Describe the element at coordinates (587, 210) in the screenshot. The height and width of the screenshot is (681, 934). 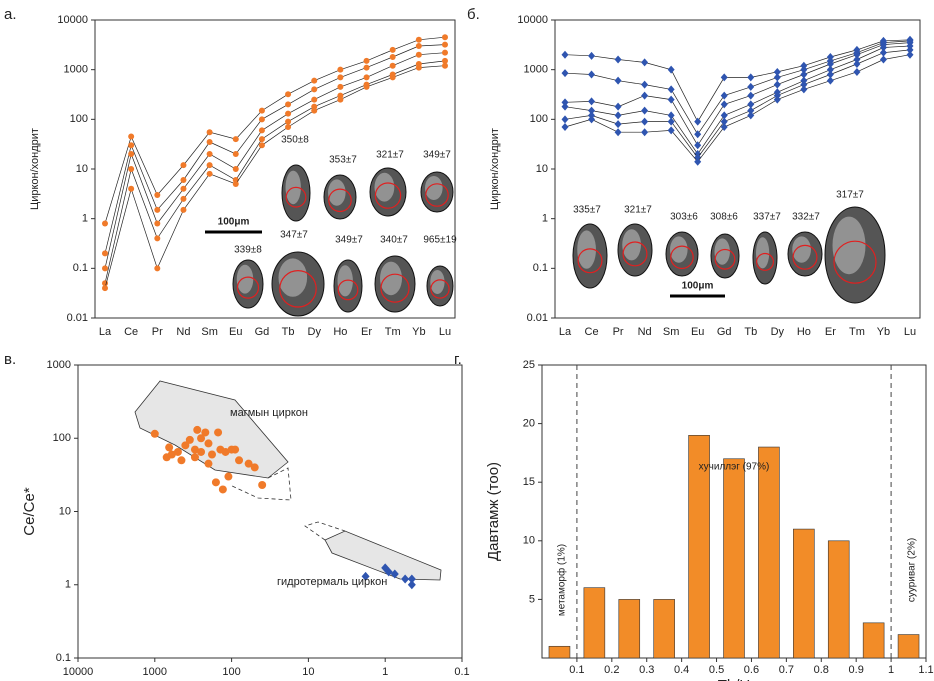
I see `age-label: 335±7` at that location.